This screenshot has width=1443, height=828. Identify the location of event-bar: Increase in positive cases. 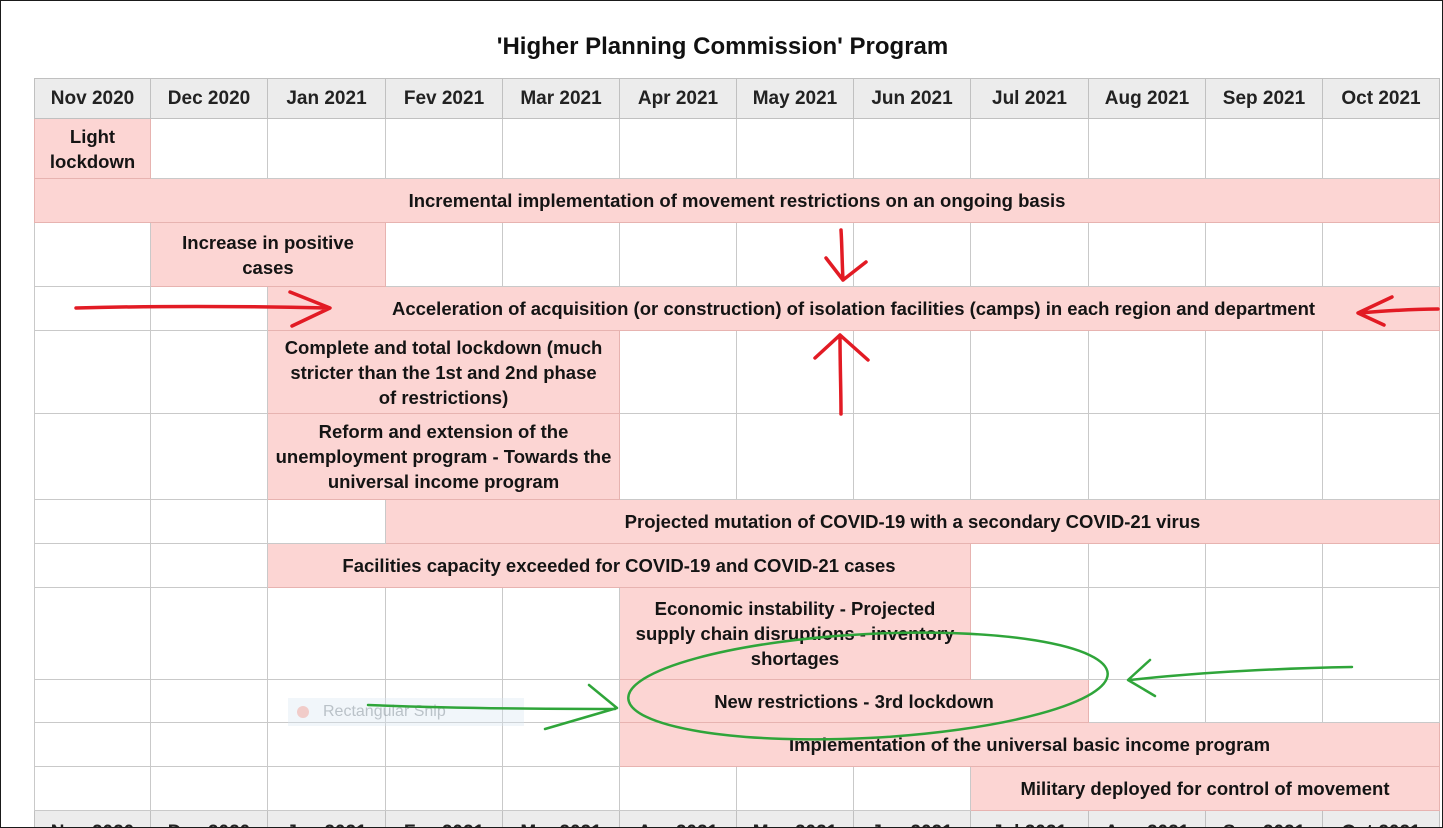
(268, 255).